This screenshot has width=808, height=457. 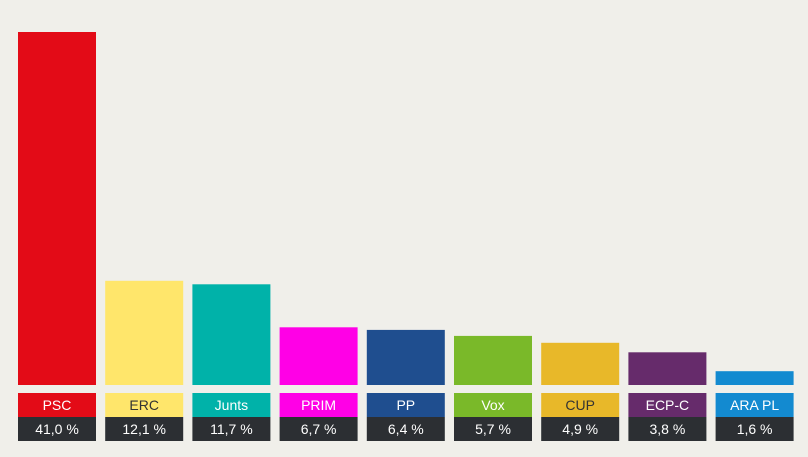 I want to click on value-label-erc: 12,1 %, so click(x=144, y=429).